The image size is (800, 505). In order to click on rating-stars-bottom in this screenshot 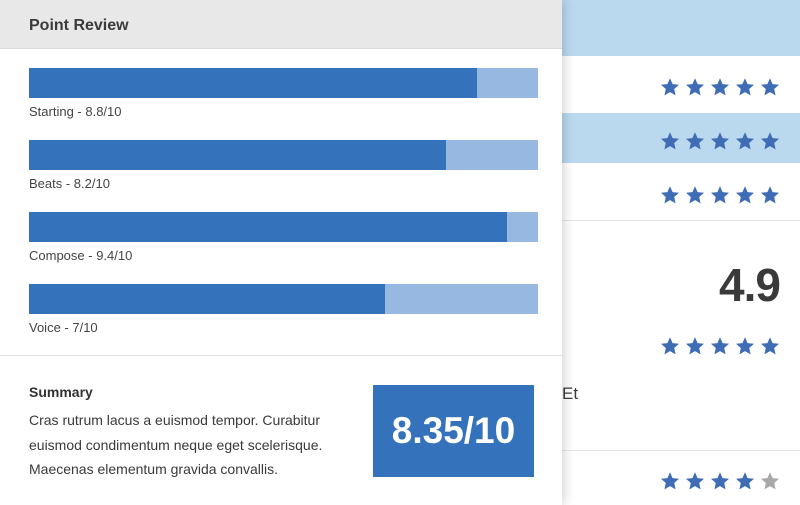, I will do `click(720, 481)`.